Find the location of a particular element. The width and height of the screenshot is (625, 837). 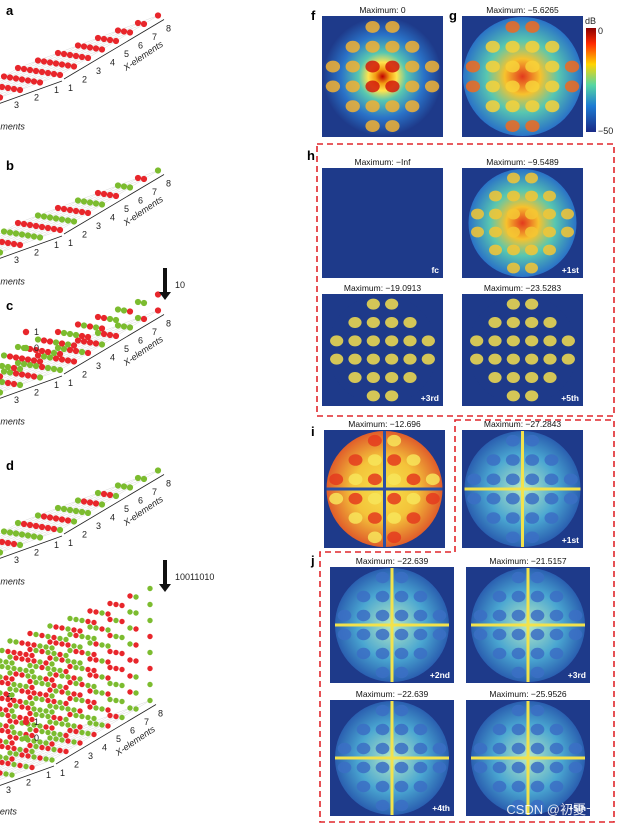

pattern-plot: Maximum: −22.639 +2nd is located at coordinates (392, 619).